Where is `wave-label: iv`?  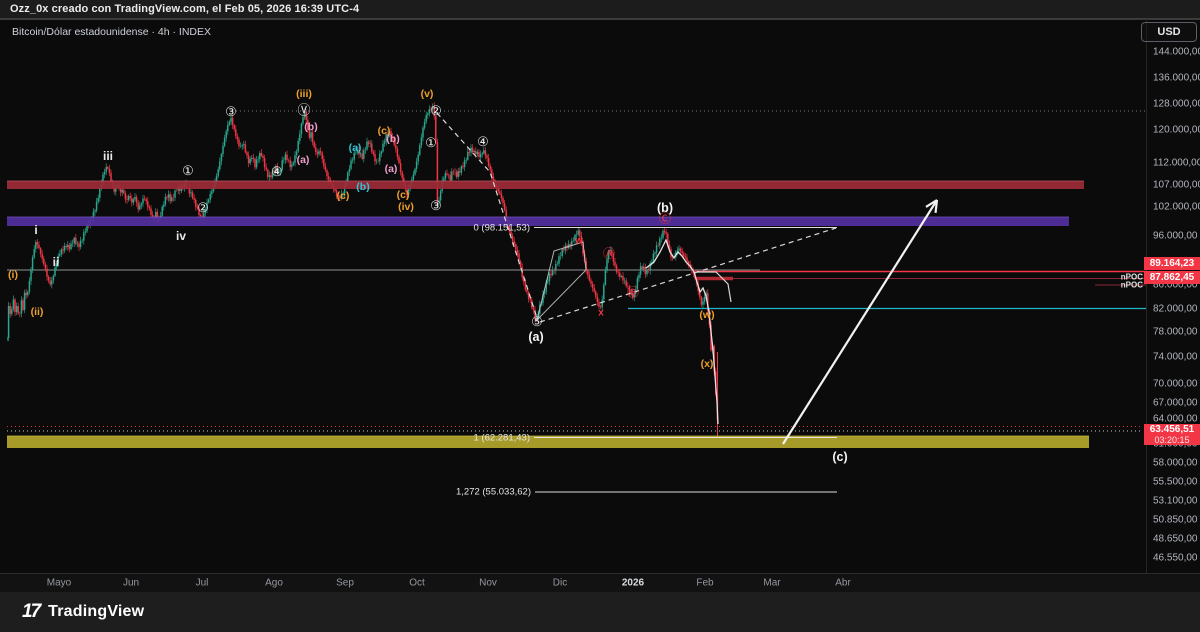 wave-label: iv is located at coordinates (181, 236).